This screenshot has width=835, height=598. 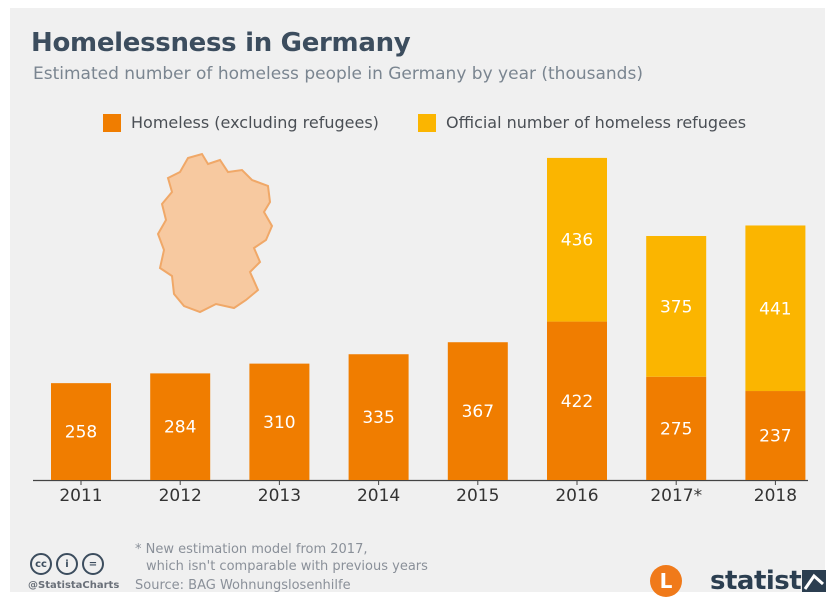 I want to click on data-label-homeless-2012: 284, so click(x=180, y=428).